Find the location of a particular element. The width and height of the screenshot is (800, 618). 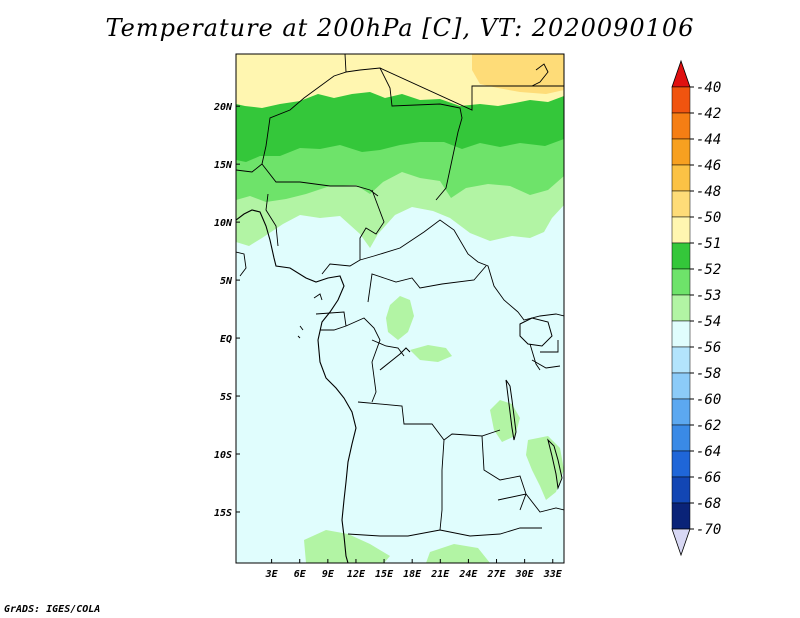

lon-tick-label: 24E is located at coordinates (468, 574).